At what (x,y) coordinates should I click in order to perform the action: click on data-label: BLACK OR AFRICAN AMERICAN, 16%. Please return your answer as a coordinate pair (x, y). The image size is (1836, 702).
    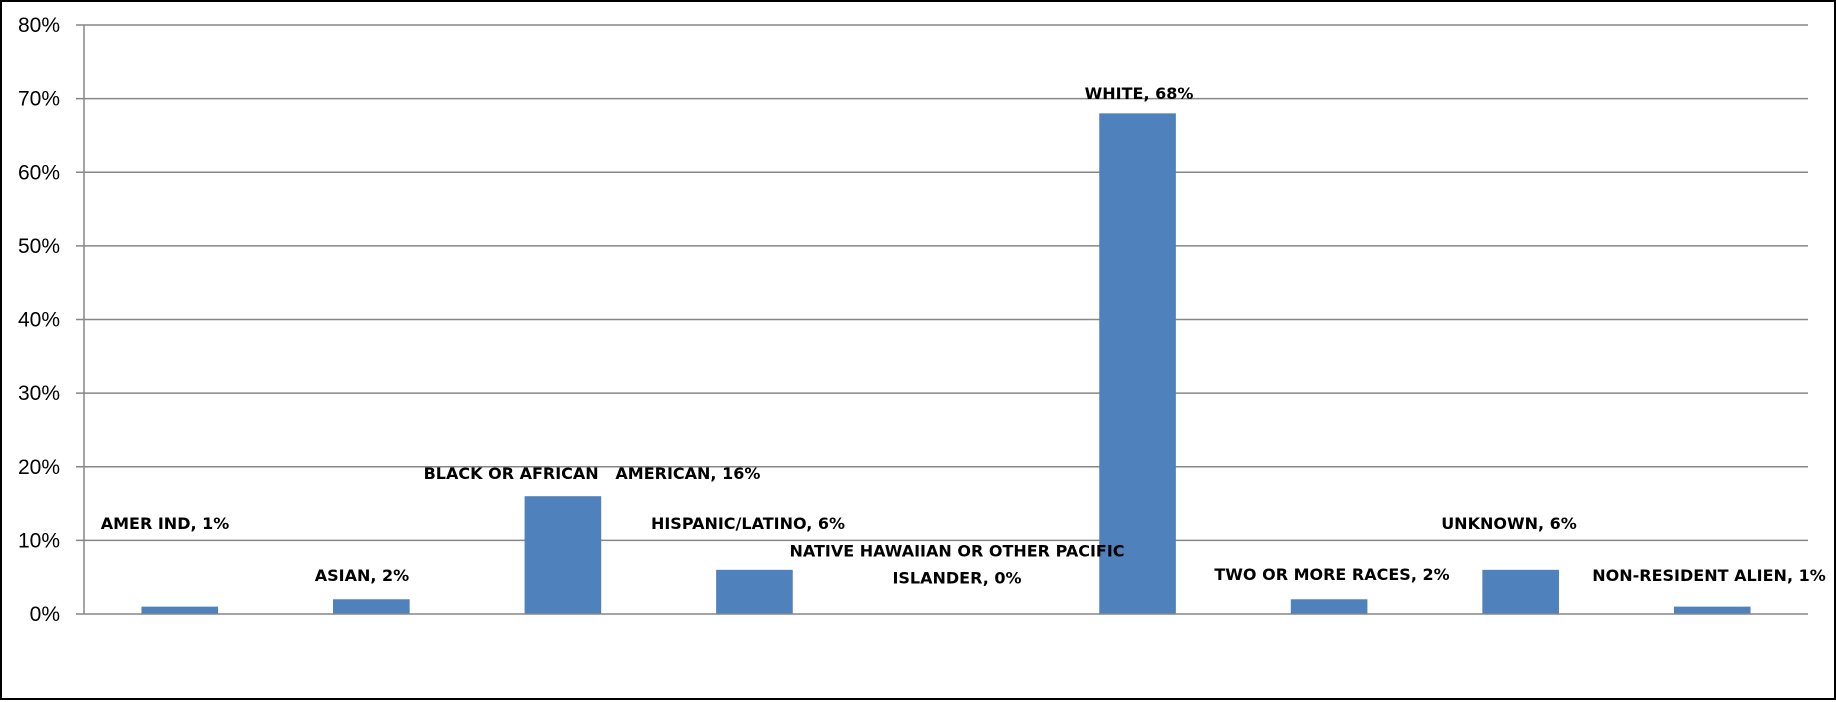
    Looking at the image, I should click on (592, 473).